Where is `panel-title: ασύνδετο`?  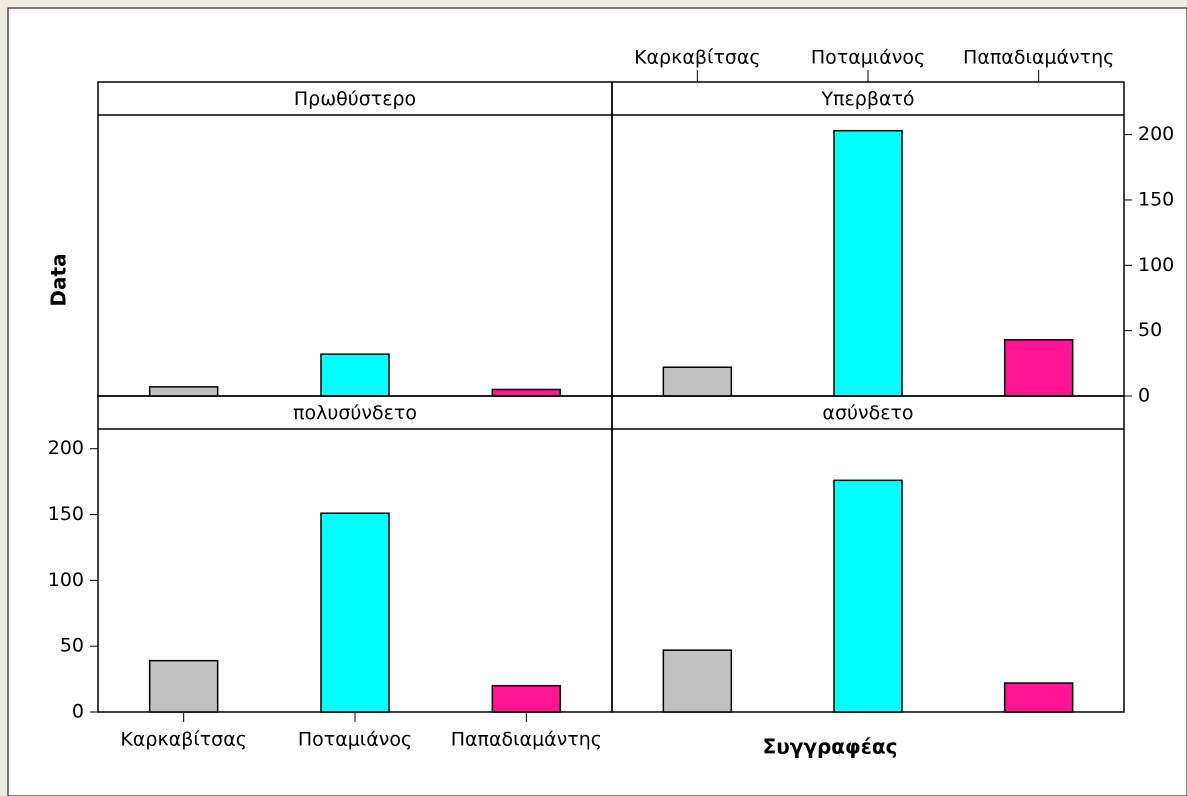
panel-title: ασύνδετο is located at coordinates (867, 413).